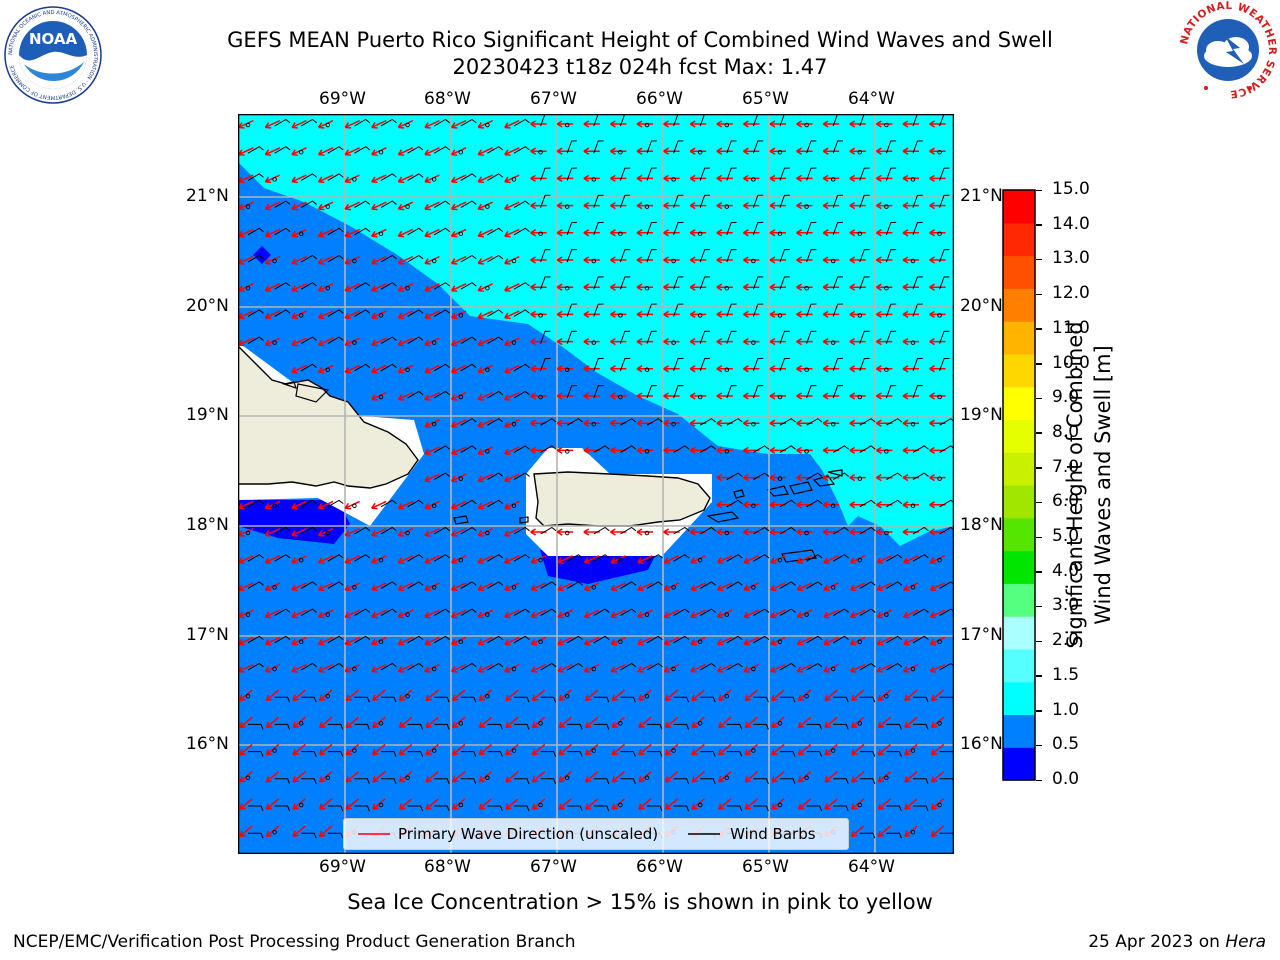  What do you see at coordinates (1039, 190) in the screenshot?
I see `colorbar-tick-mark` at bounding box center [1039, 190].